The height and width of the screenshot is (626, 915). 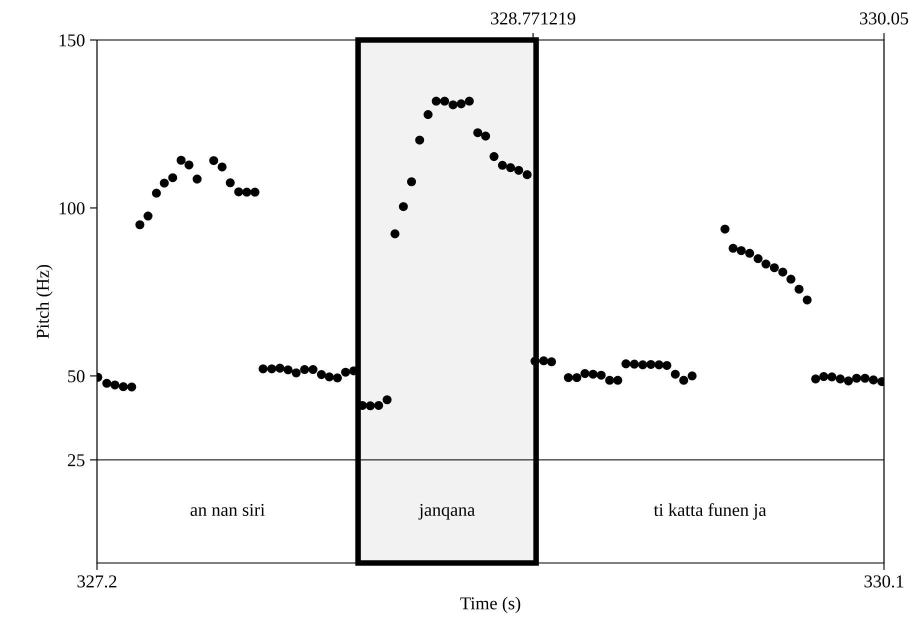 I want to click on x-tick-label: 327.2, so click(x=97, y=581).